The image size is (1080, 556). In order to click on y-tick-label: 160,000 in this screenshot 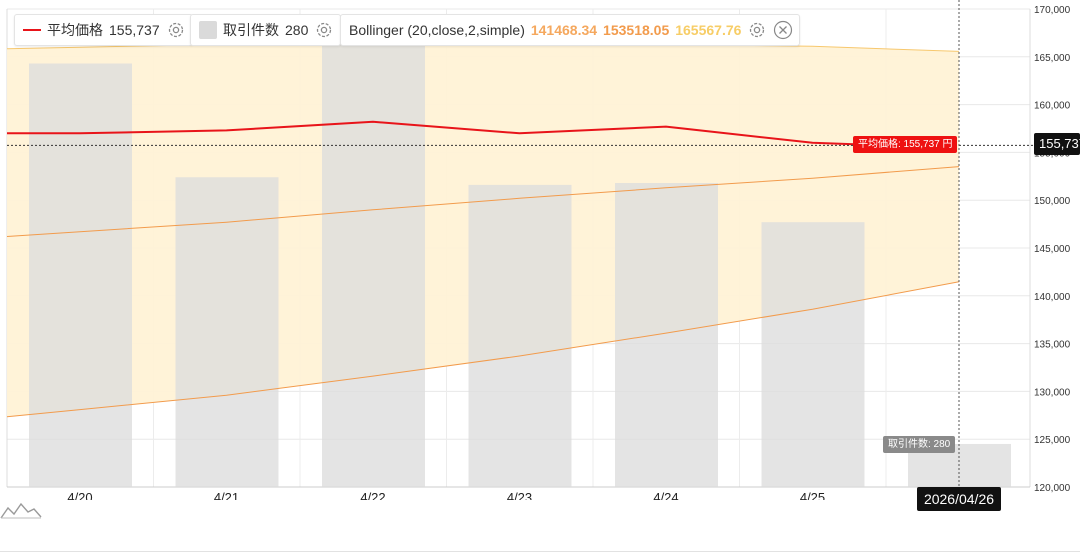, I will do `click(1052, 106)`.